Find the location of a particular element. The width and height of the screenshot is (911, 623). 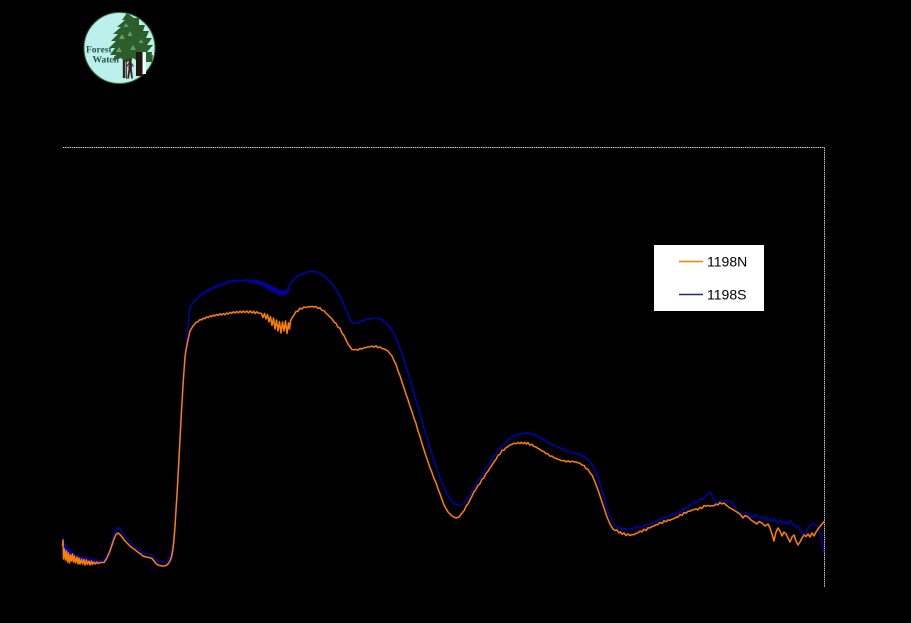

svg-text: Watch is located at coordinates (106, 61).